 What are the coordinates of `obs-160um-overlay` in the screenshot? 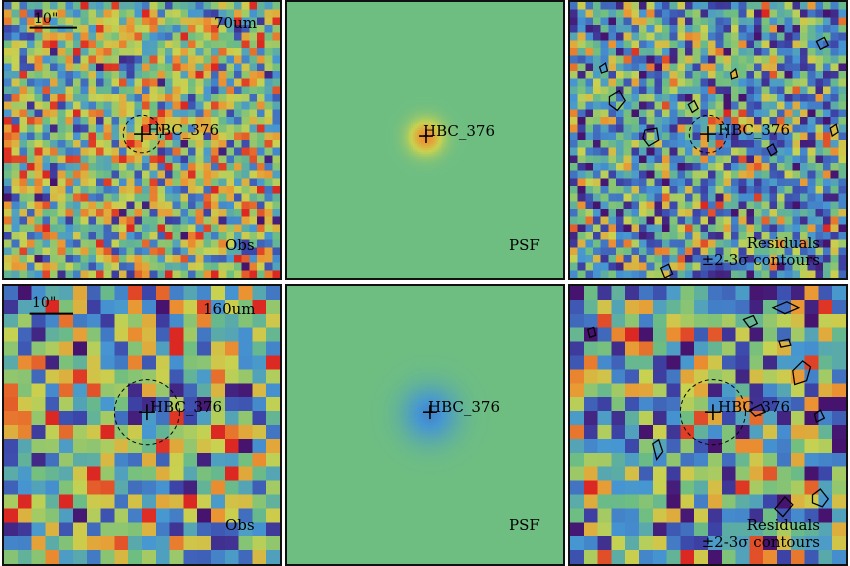 It's located at (104, 379).